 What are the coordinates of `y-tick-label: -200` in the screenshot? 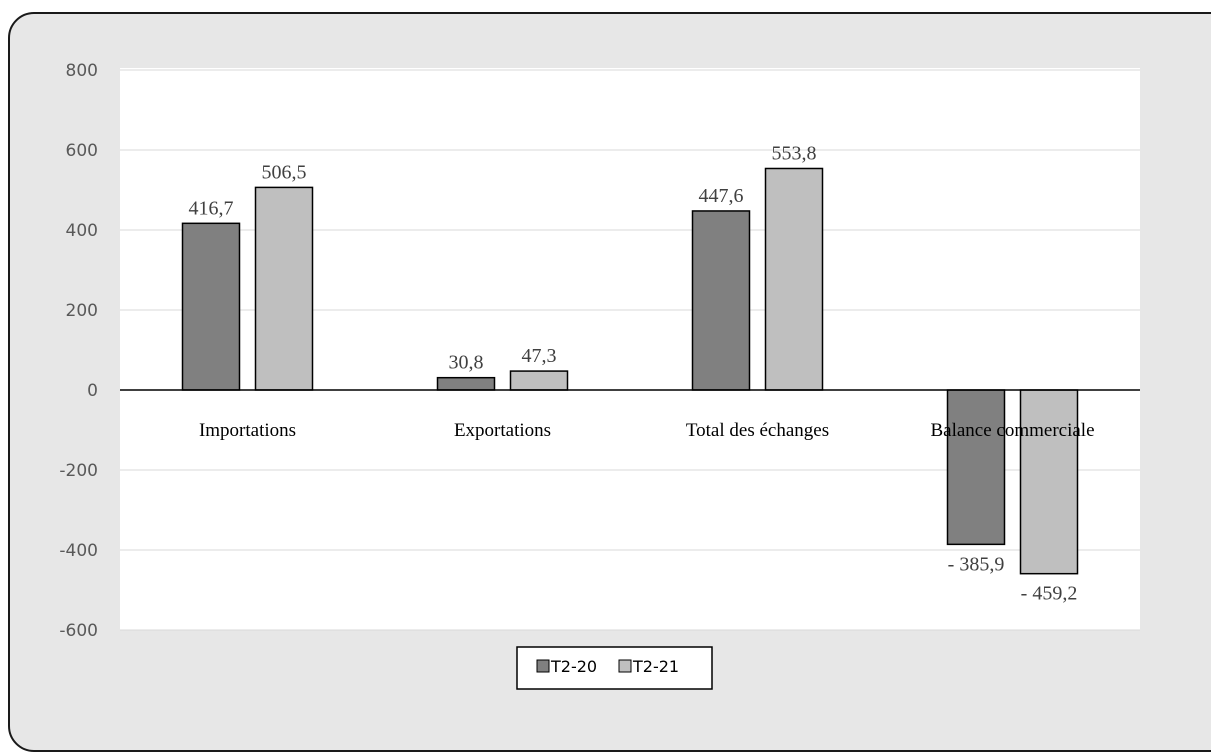 It's located at (78, 471).